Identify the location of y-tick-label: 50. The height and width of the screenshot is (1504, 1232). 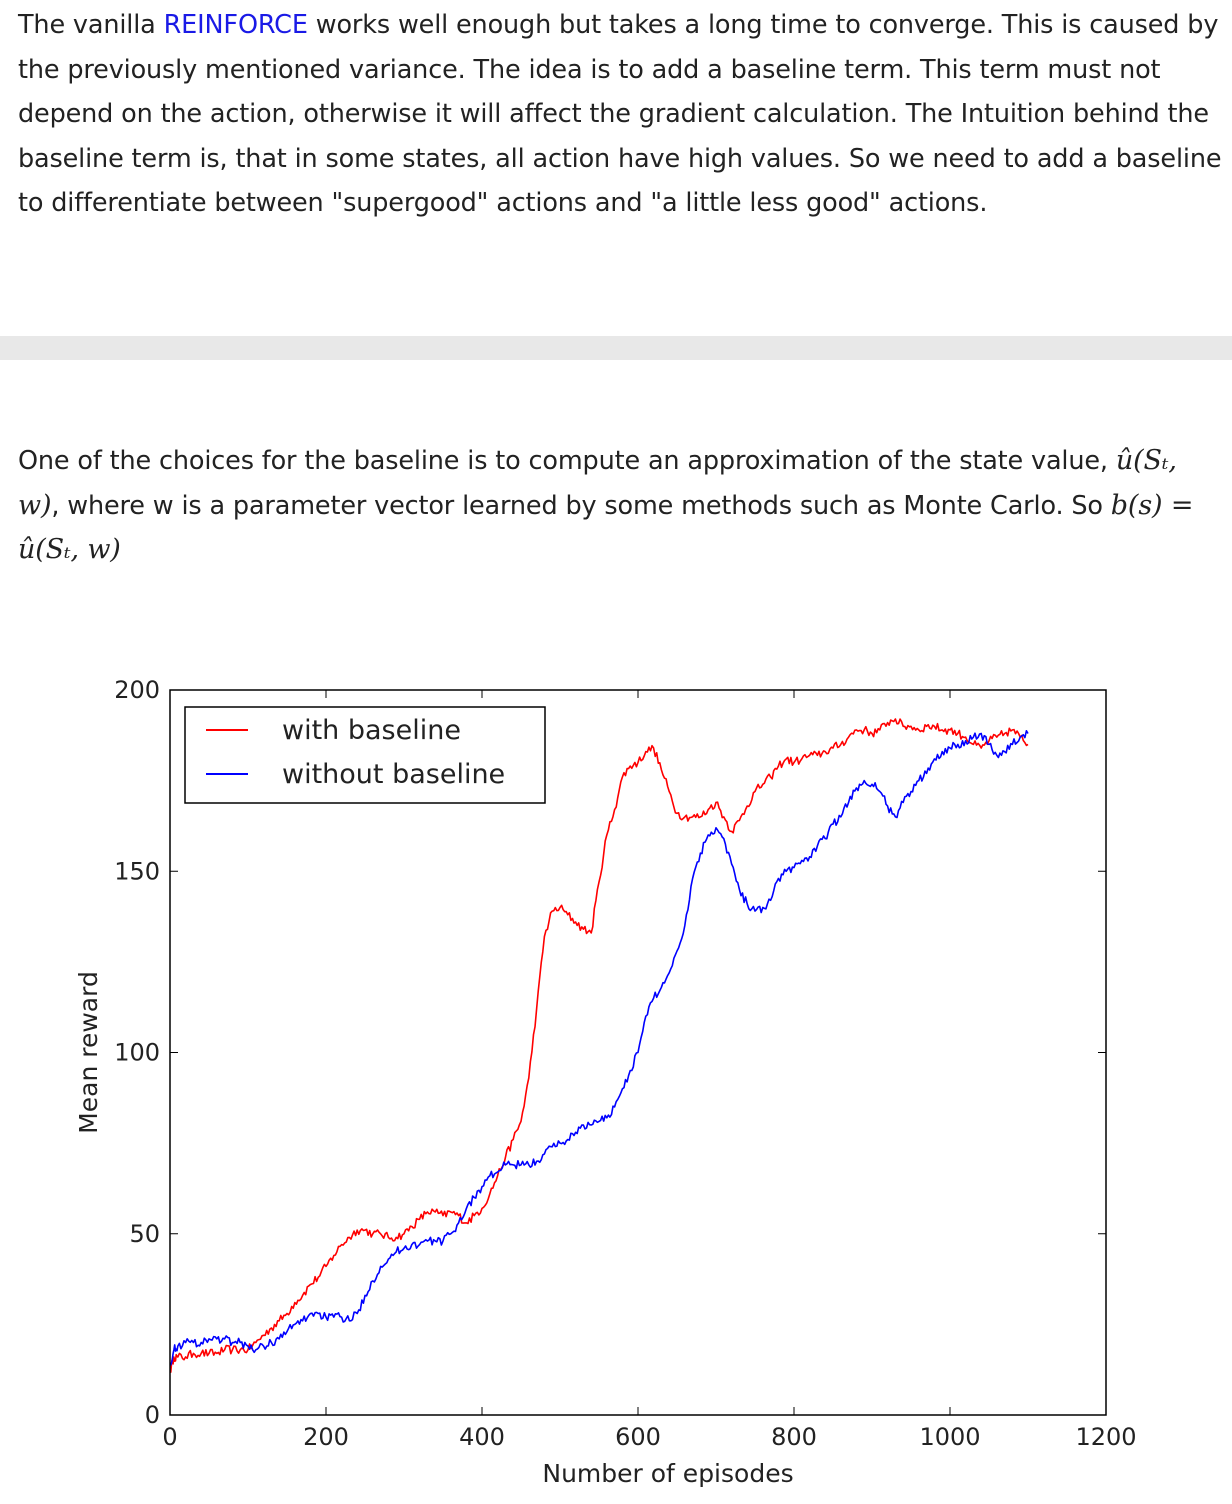
(144, 1234).